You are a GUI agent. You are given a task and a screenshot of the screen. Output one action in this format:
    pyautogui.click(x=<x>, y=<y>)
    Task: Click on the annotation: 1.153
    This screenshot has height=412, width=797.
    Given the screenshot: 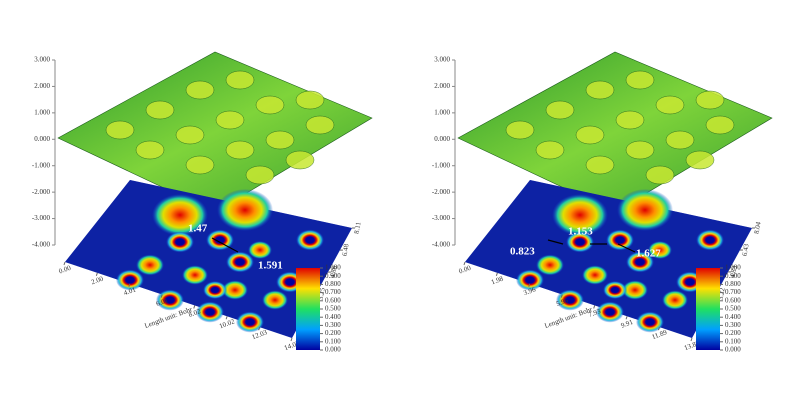 What is the action you would take?
    pyautogui.click(x=580, y=232)
    